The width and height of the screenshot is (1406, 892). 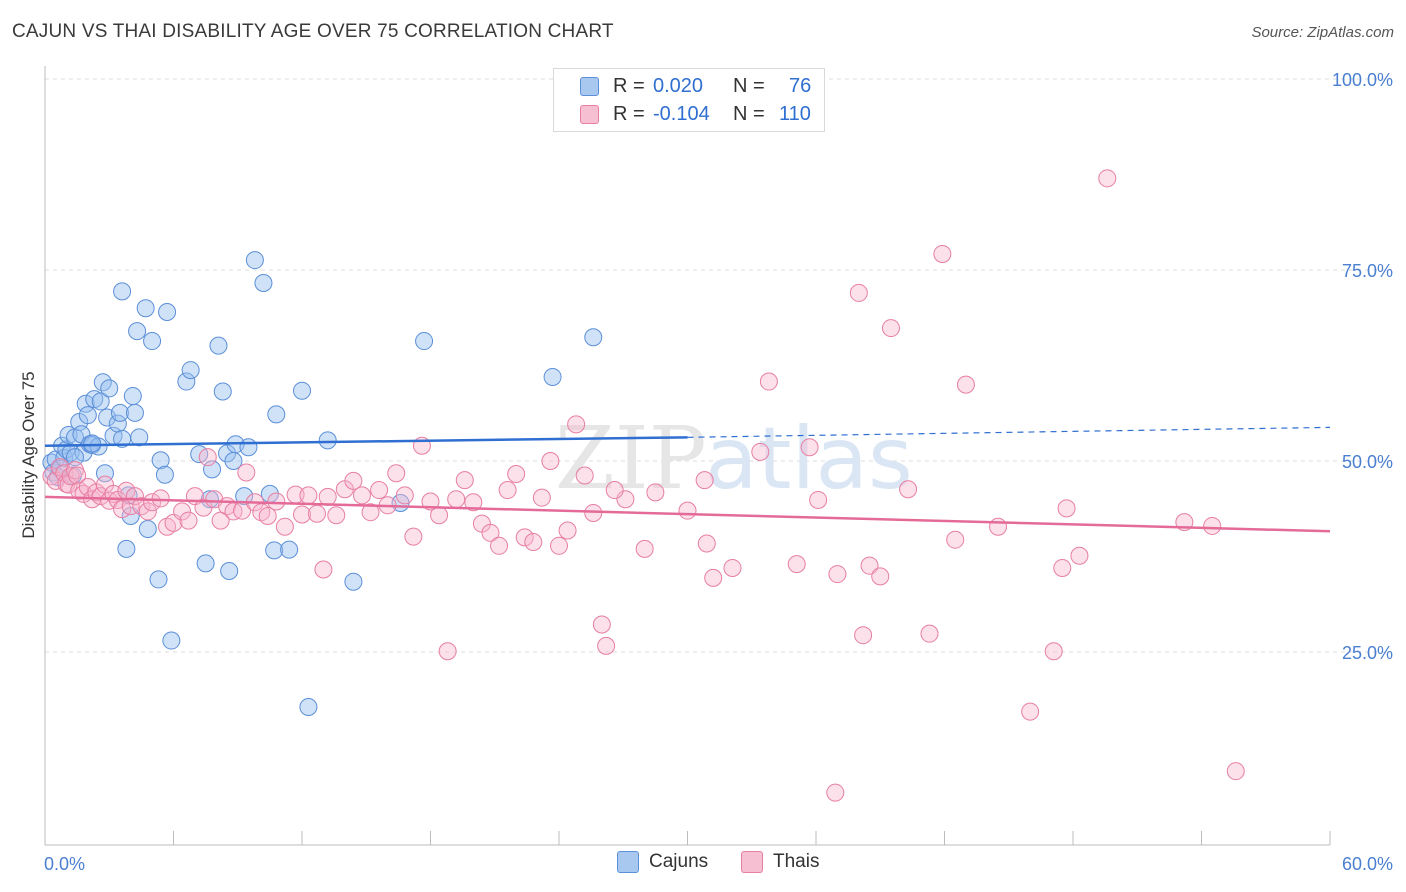 What do you see at coordinates (1009, 432) in the screenshot?
I see `cajun-trend-extension` at bounding box center [1009, 432].